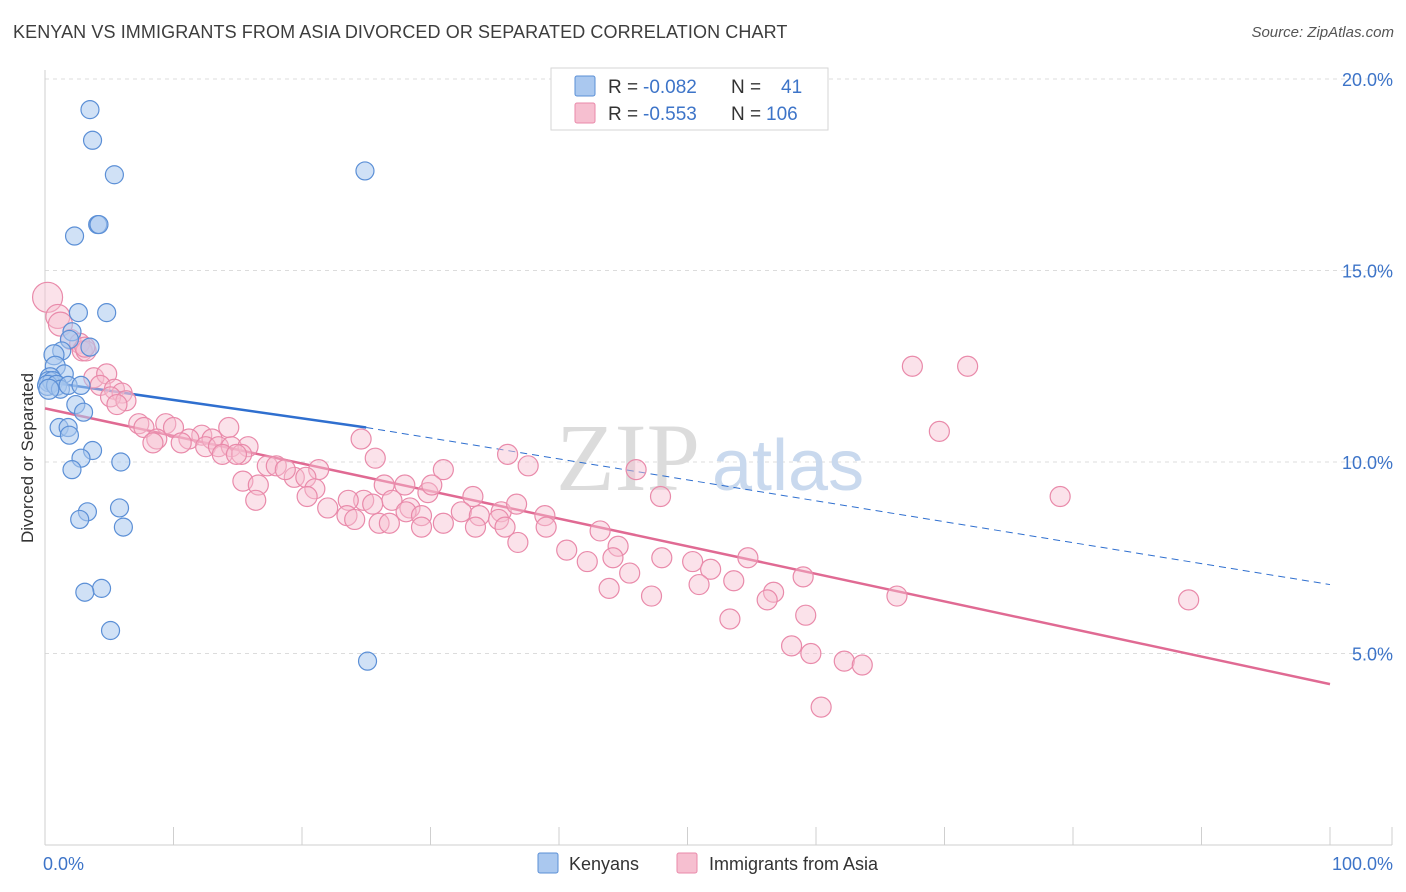 Image resolution: width=1406 pixels, height=892 pixels. I want to click on legend-n-label-1: N =, so click(746, 87).